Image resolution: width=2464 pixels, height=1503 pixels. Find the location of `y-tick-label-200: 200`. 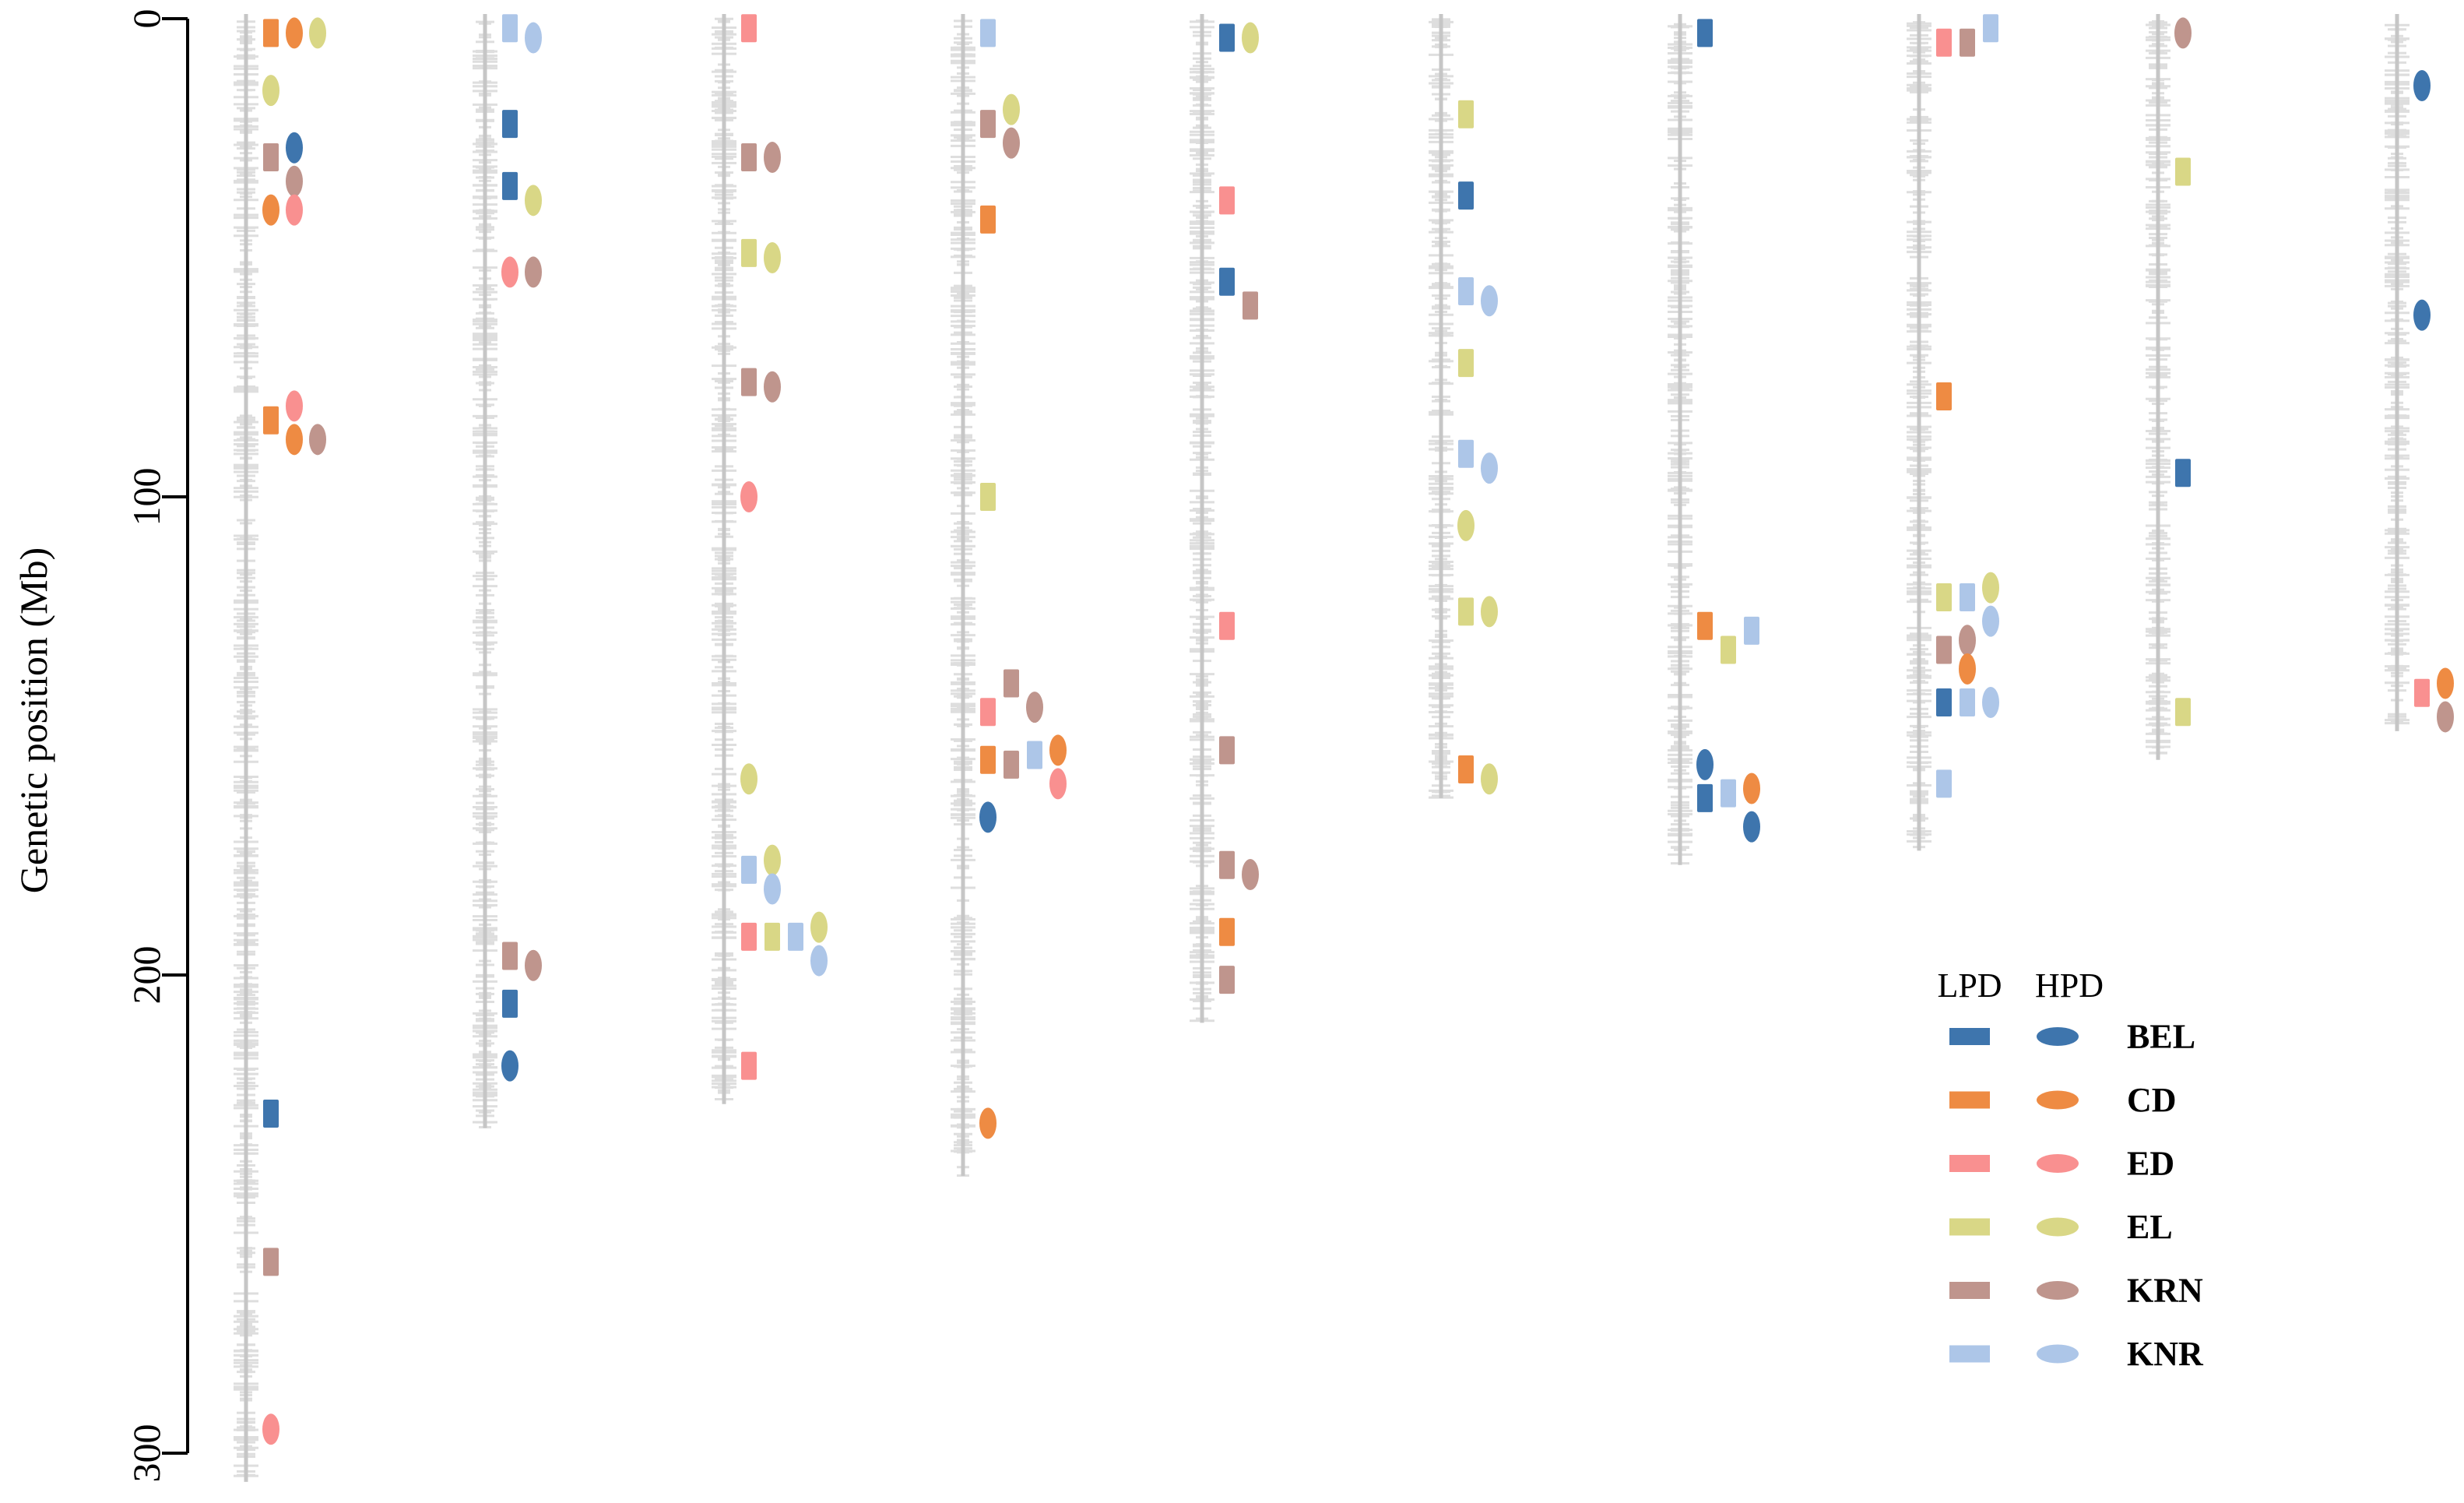

y-tick-label-200: 200 is located at coordinates (146, 975).